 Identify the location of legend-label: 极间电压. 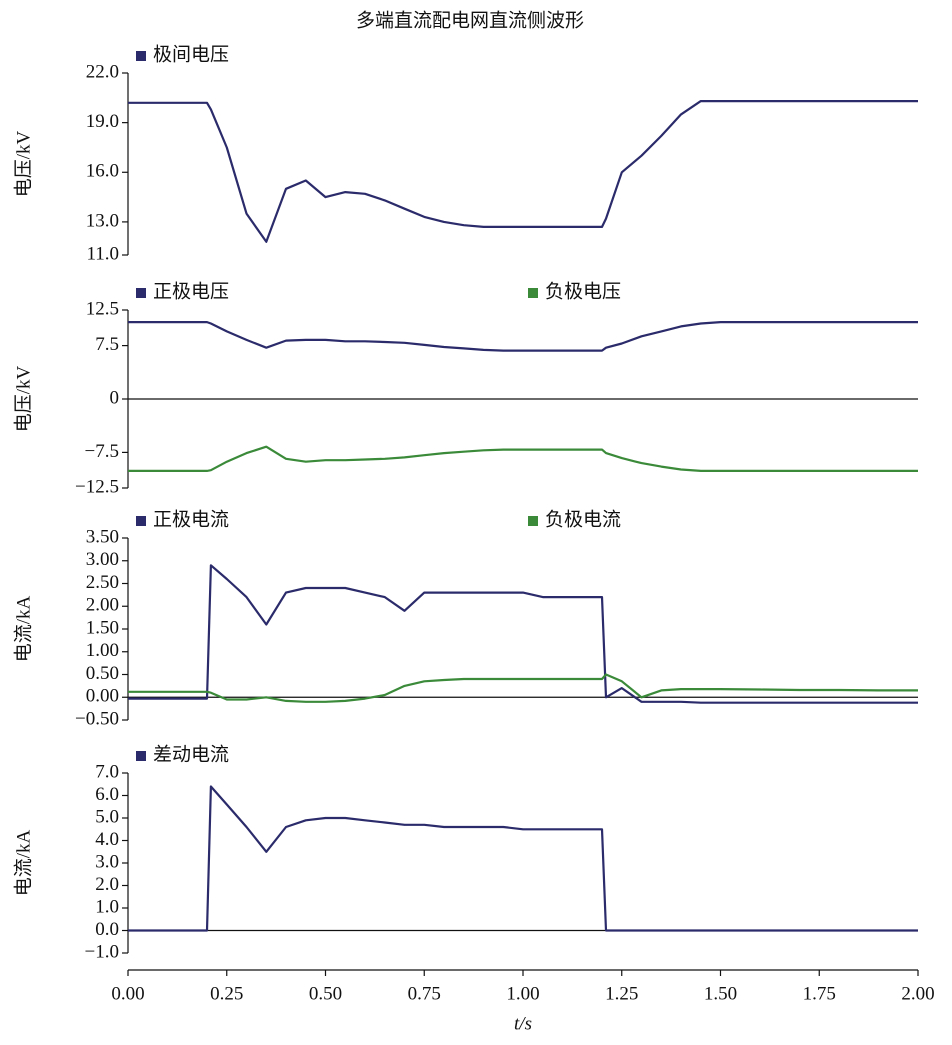
(191, 54).